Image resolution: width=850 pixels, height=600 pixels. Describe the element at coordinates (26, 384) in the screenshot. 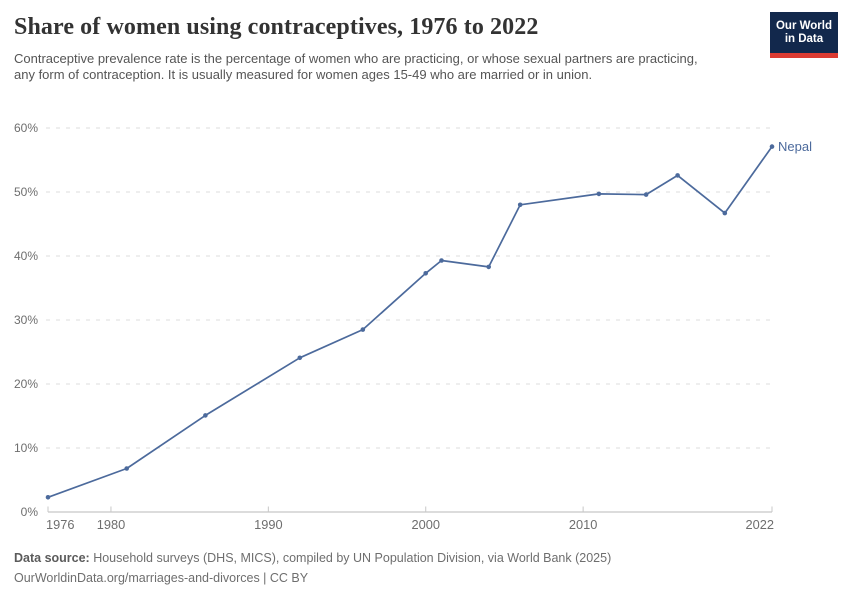

I see `y-tick-label: 20%` at that location.